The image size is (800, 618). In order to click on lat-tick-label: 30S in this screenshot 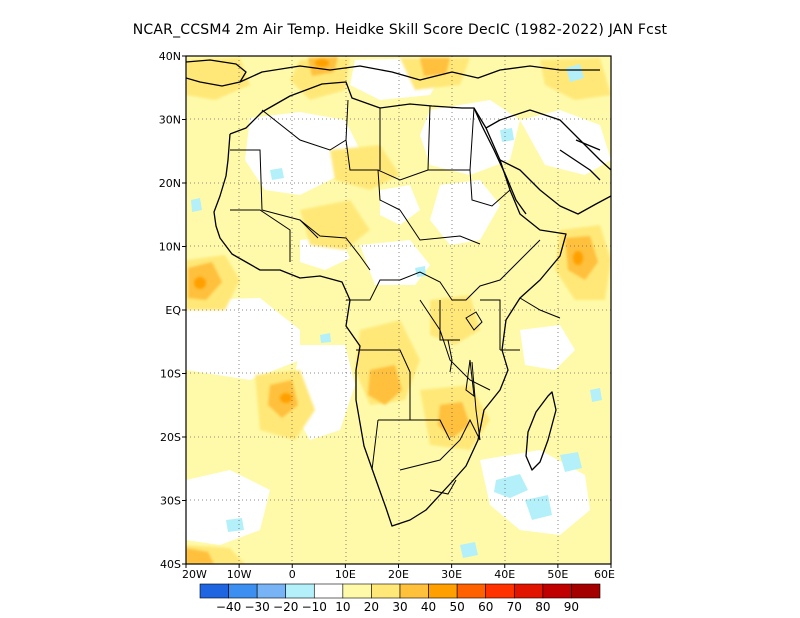, I will do `click(170, 501)`.